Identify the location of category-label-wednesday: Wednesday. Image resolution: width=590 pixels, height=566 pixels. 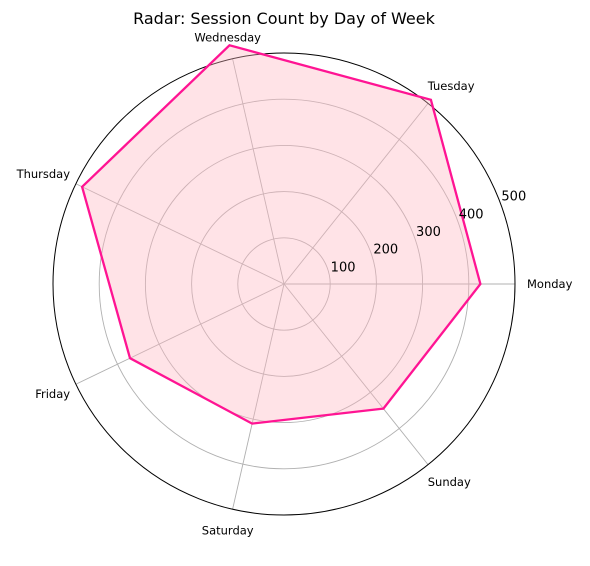
(227, 37).